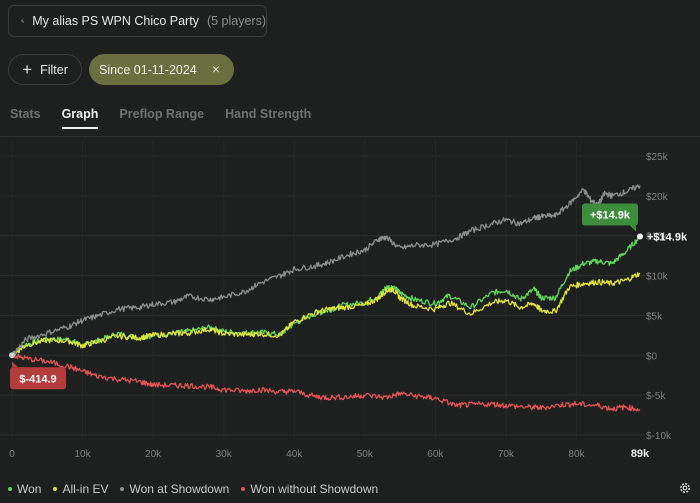 Image resolution: width=700 pixels, height=503 pixels. What do you see at coordinates (15, 364) in the screenshot?
I see `wwsd-start-badge-pointer` at bounding box center [15, 364].